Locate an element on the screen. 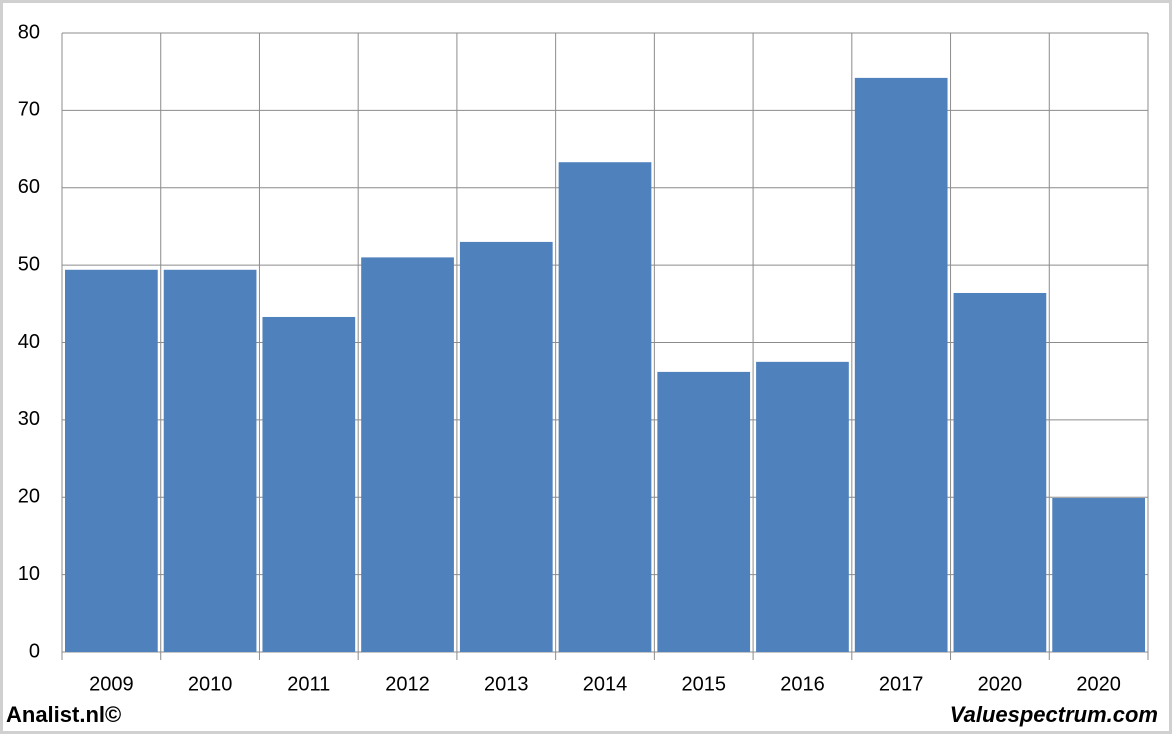 Image resolution: width=1172 pixels, height=734 pixels. footer-right: Valuespectrum.com is located at coordinates (1054, 714).